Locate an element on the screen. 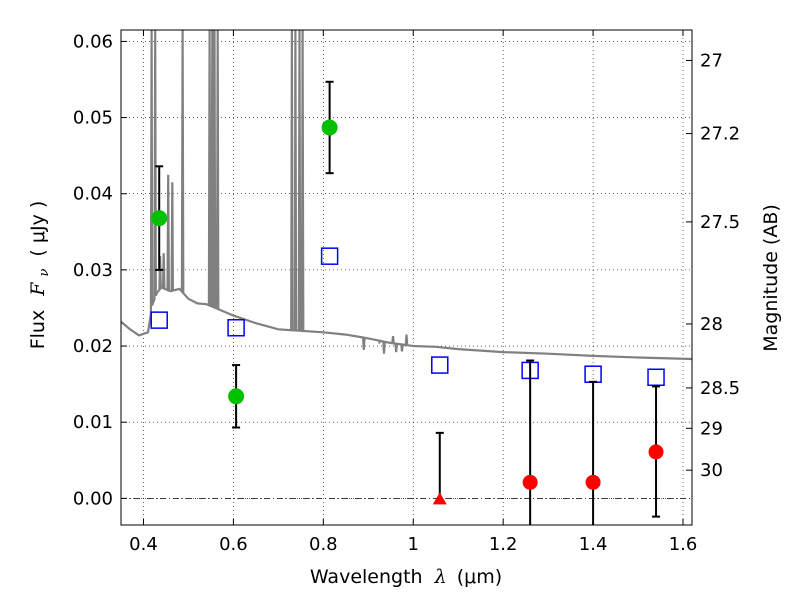  y-tick-label: 0.03 is located at coordinates (93, 270).